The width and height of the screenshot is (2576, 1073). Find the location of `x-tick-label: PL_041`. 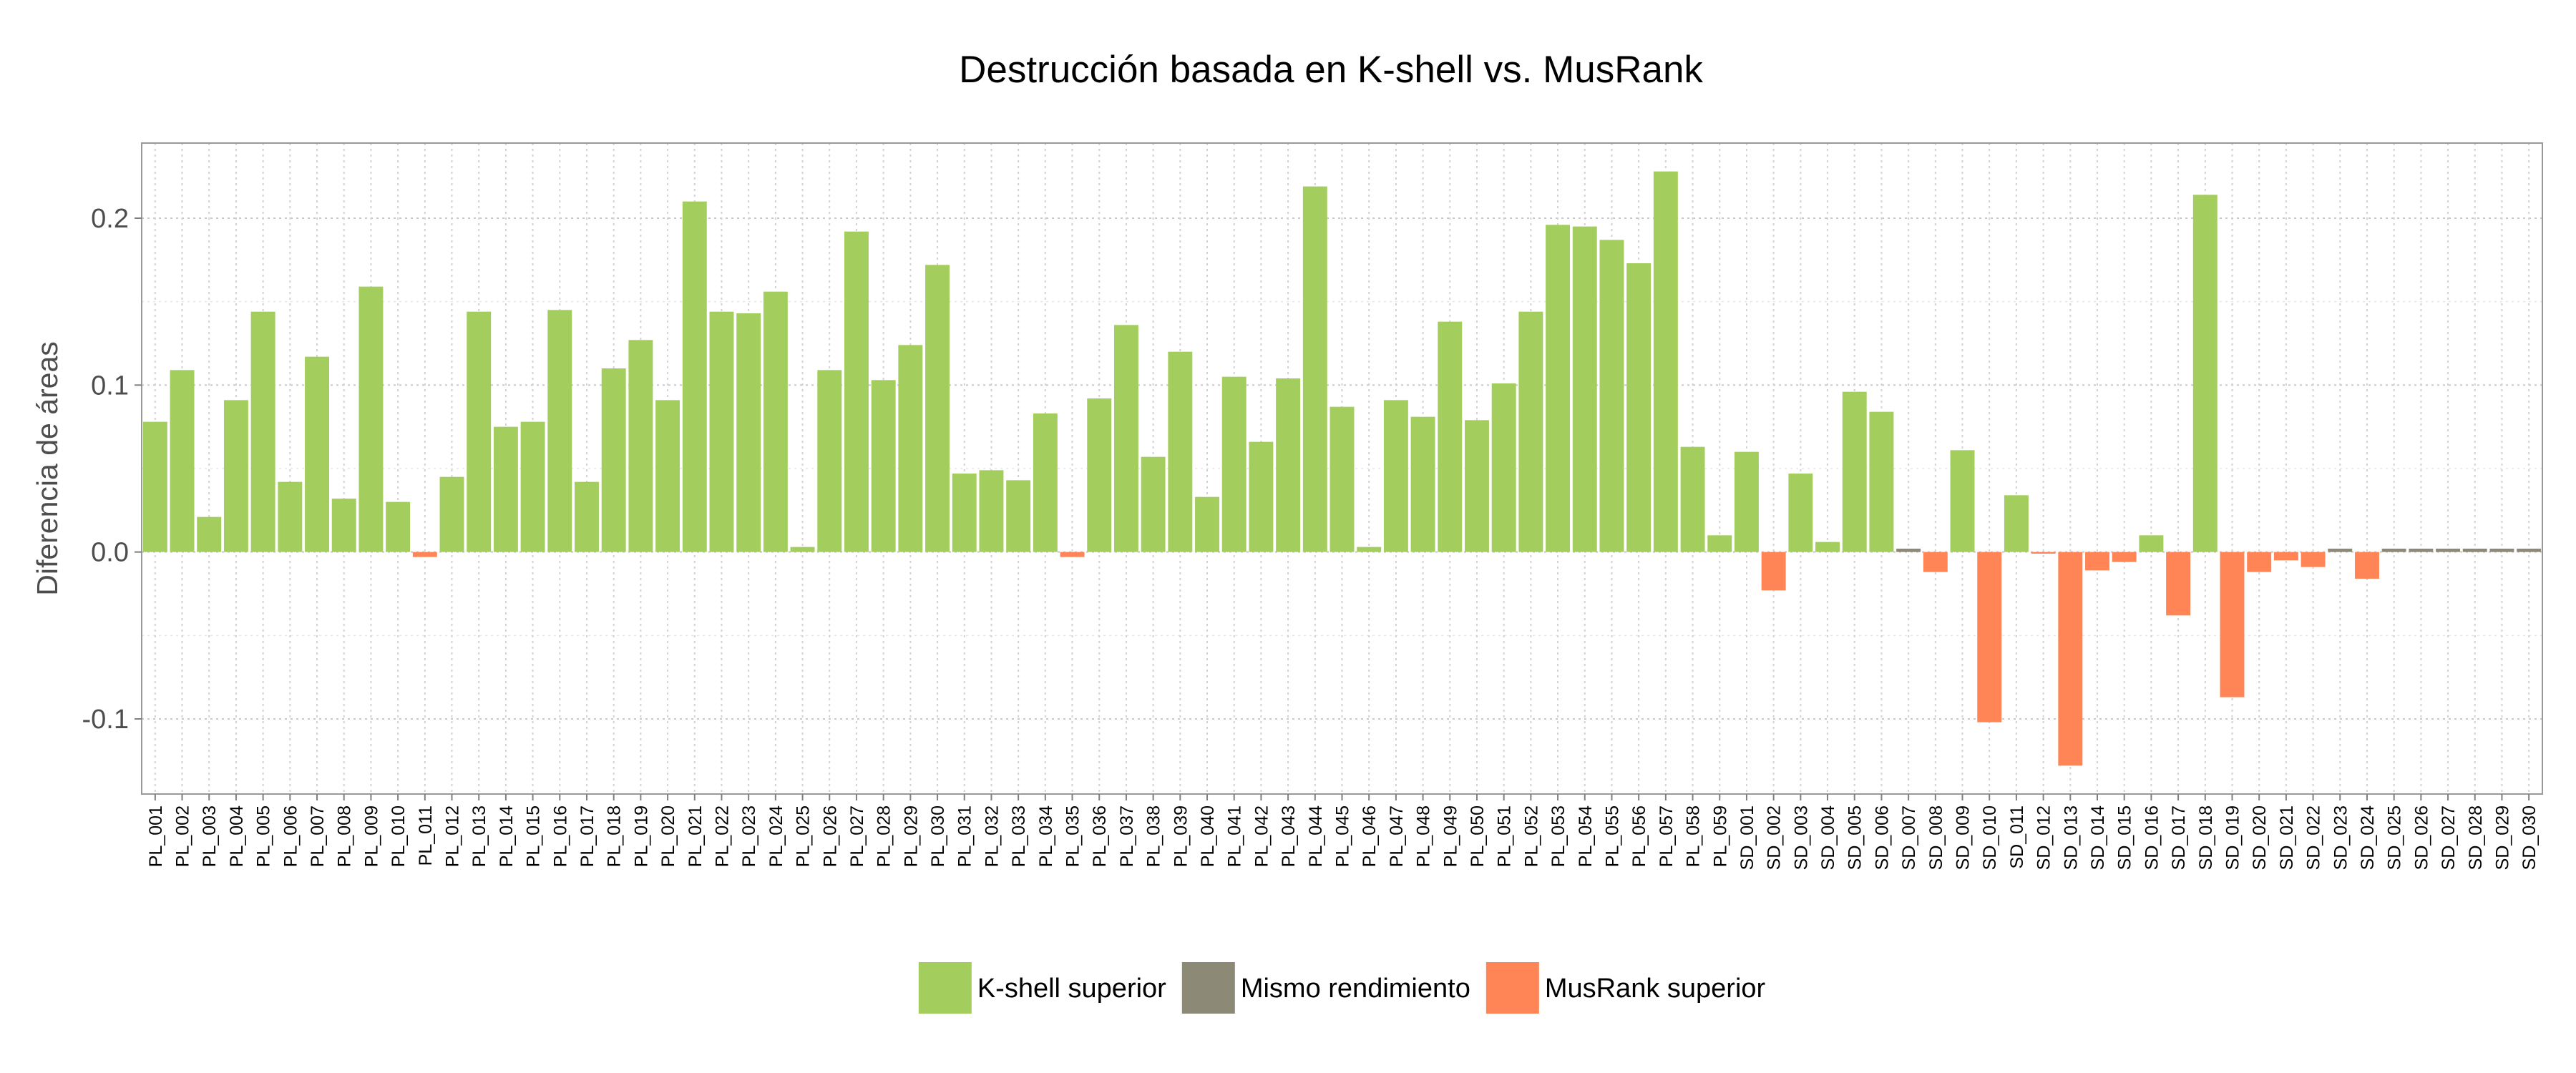

x-tick-label: PL_041 is located at coordinates (1235, 836).